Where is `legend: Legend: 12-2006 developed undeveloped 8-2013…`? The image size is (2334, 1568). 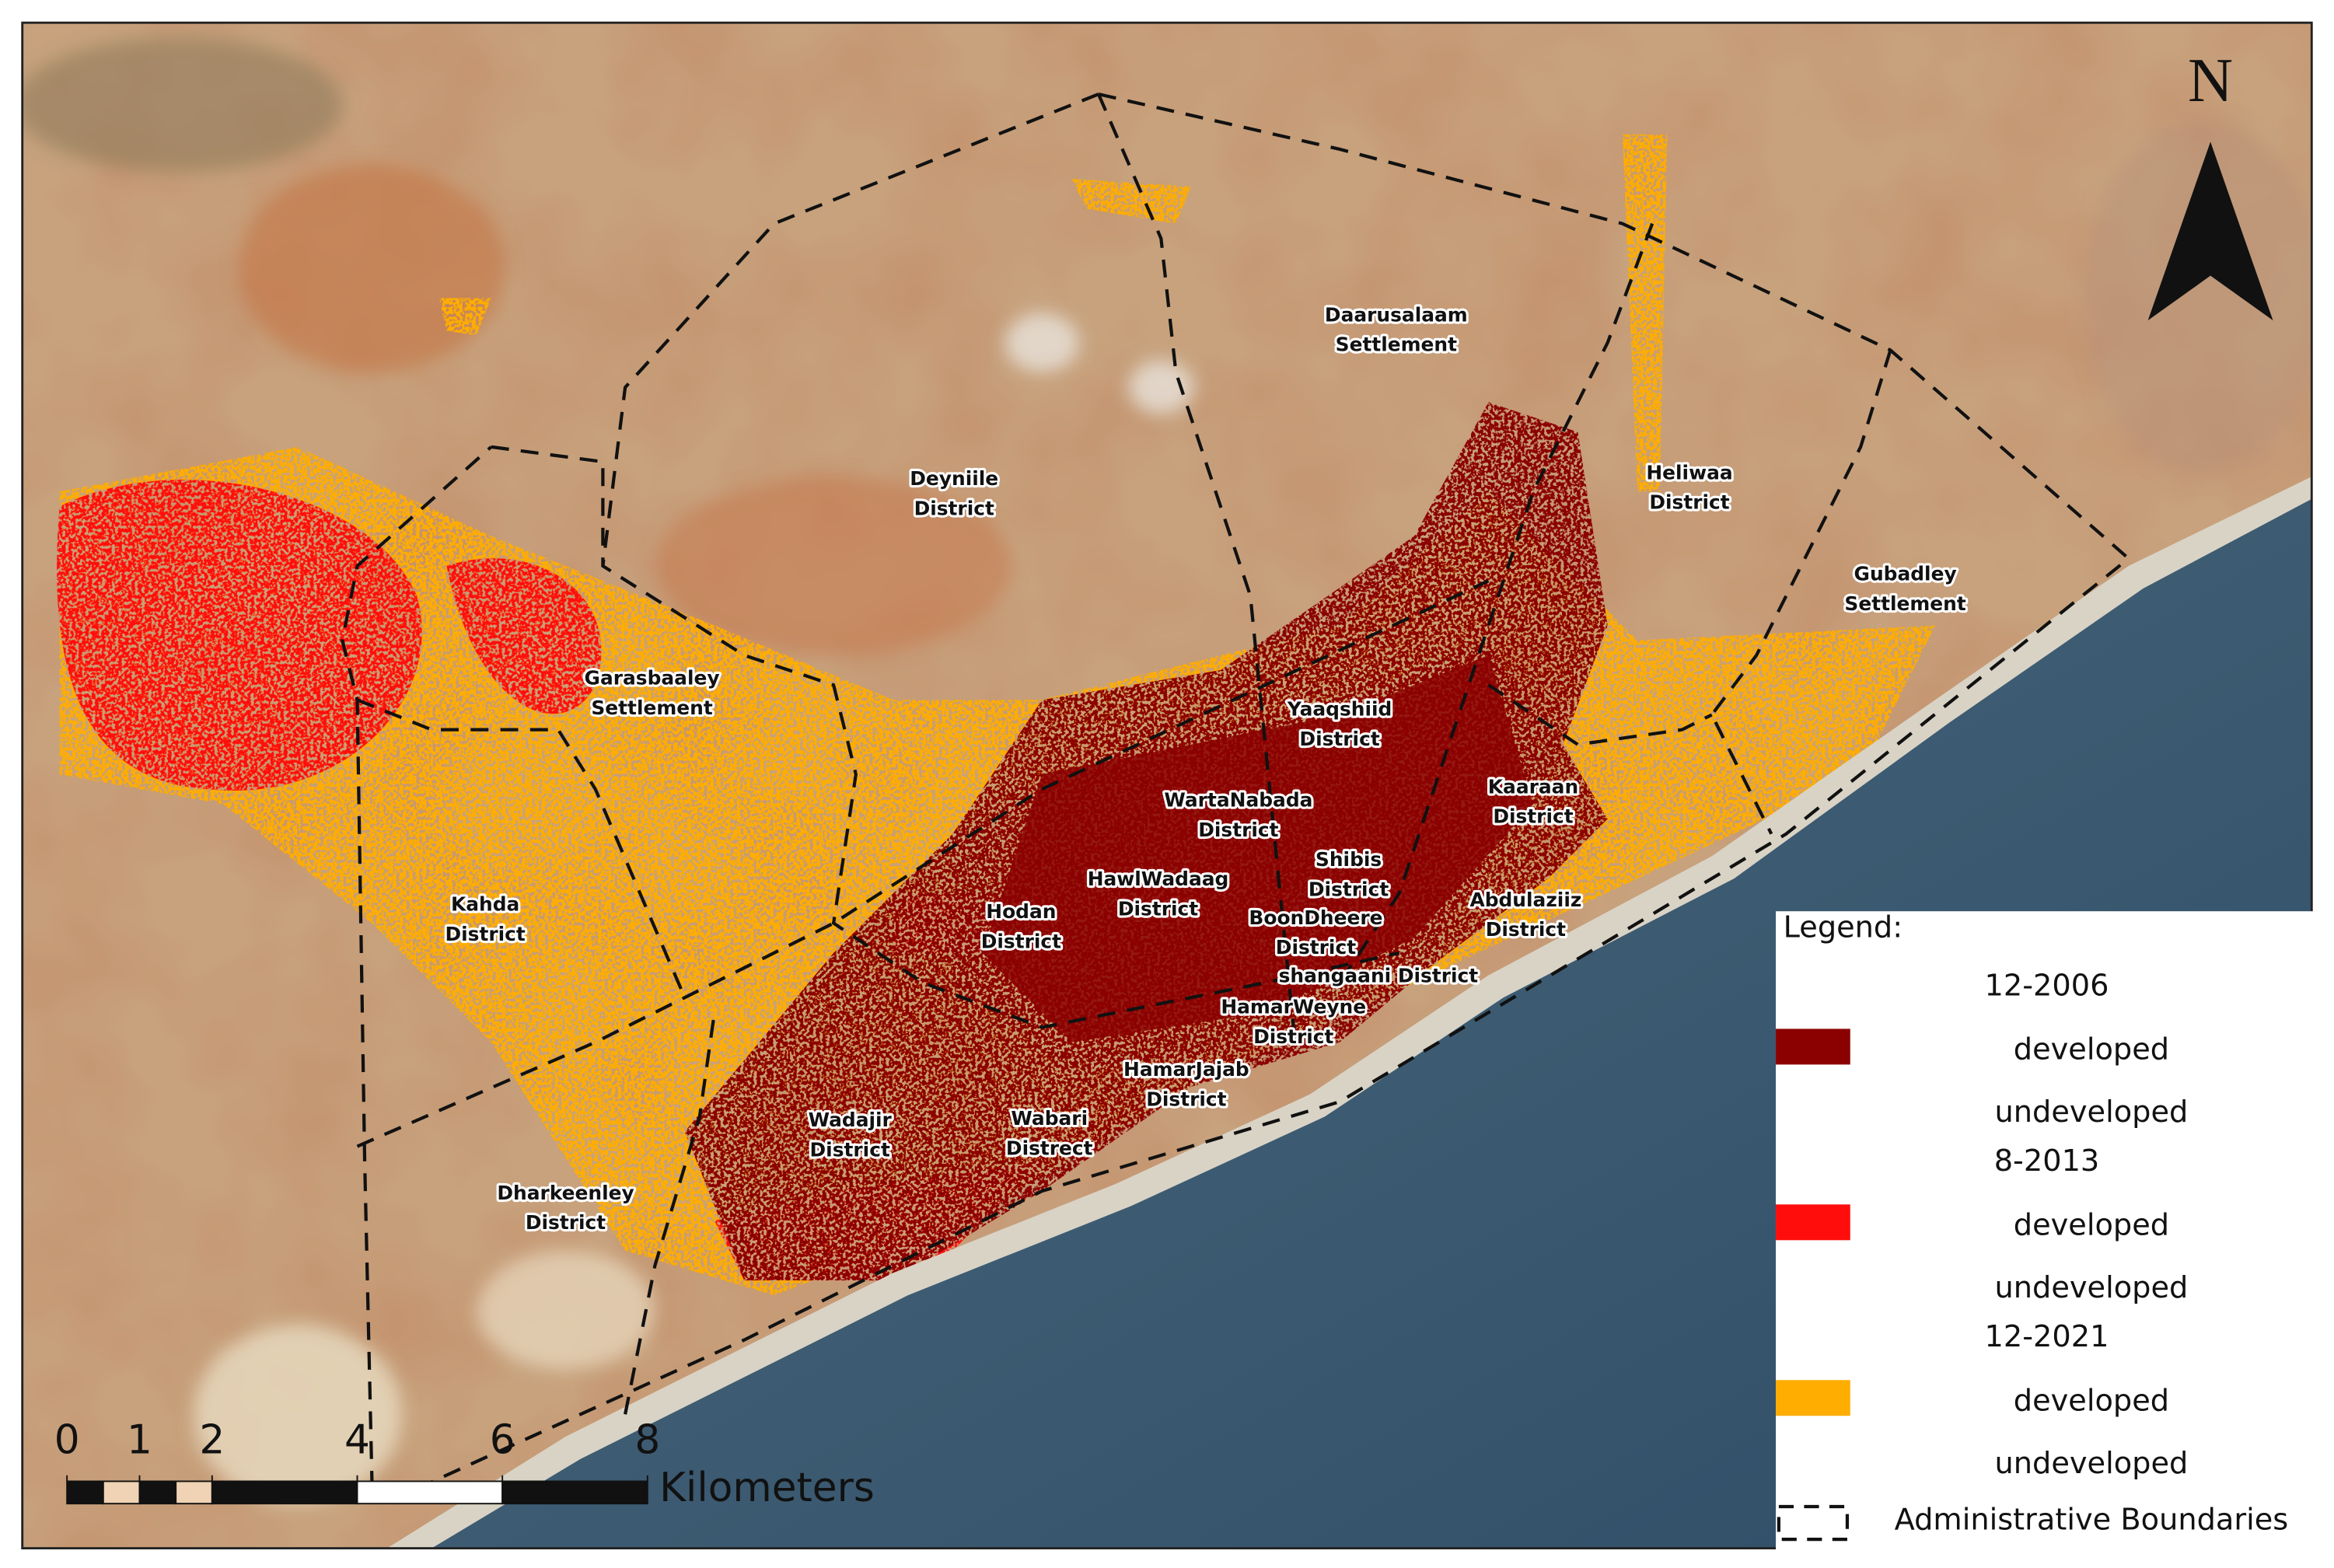 legend: Legend: 12-2006 developed undeveloped 8-2013… is located at coordinates (2055, 1239).